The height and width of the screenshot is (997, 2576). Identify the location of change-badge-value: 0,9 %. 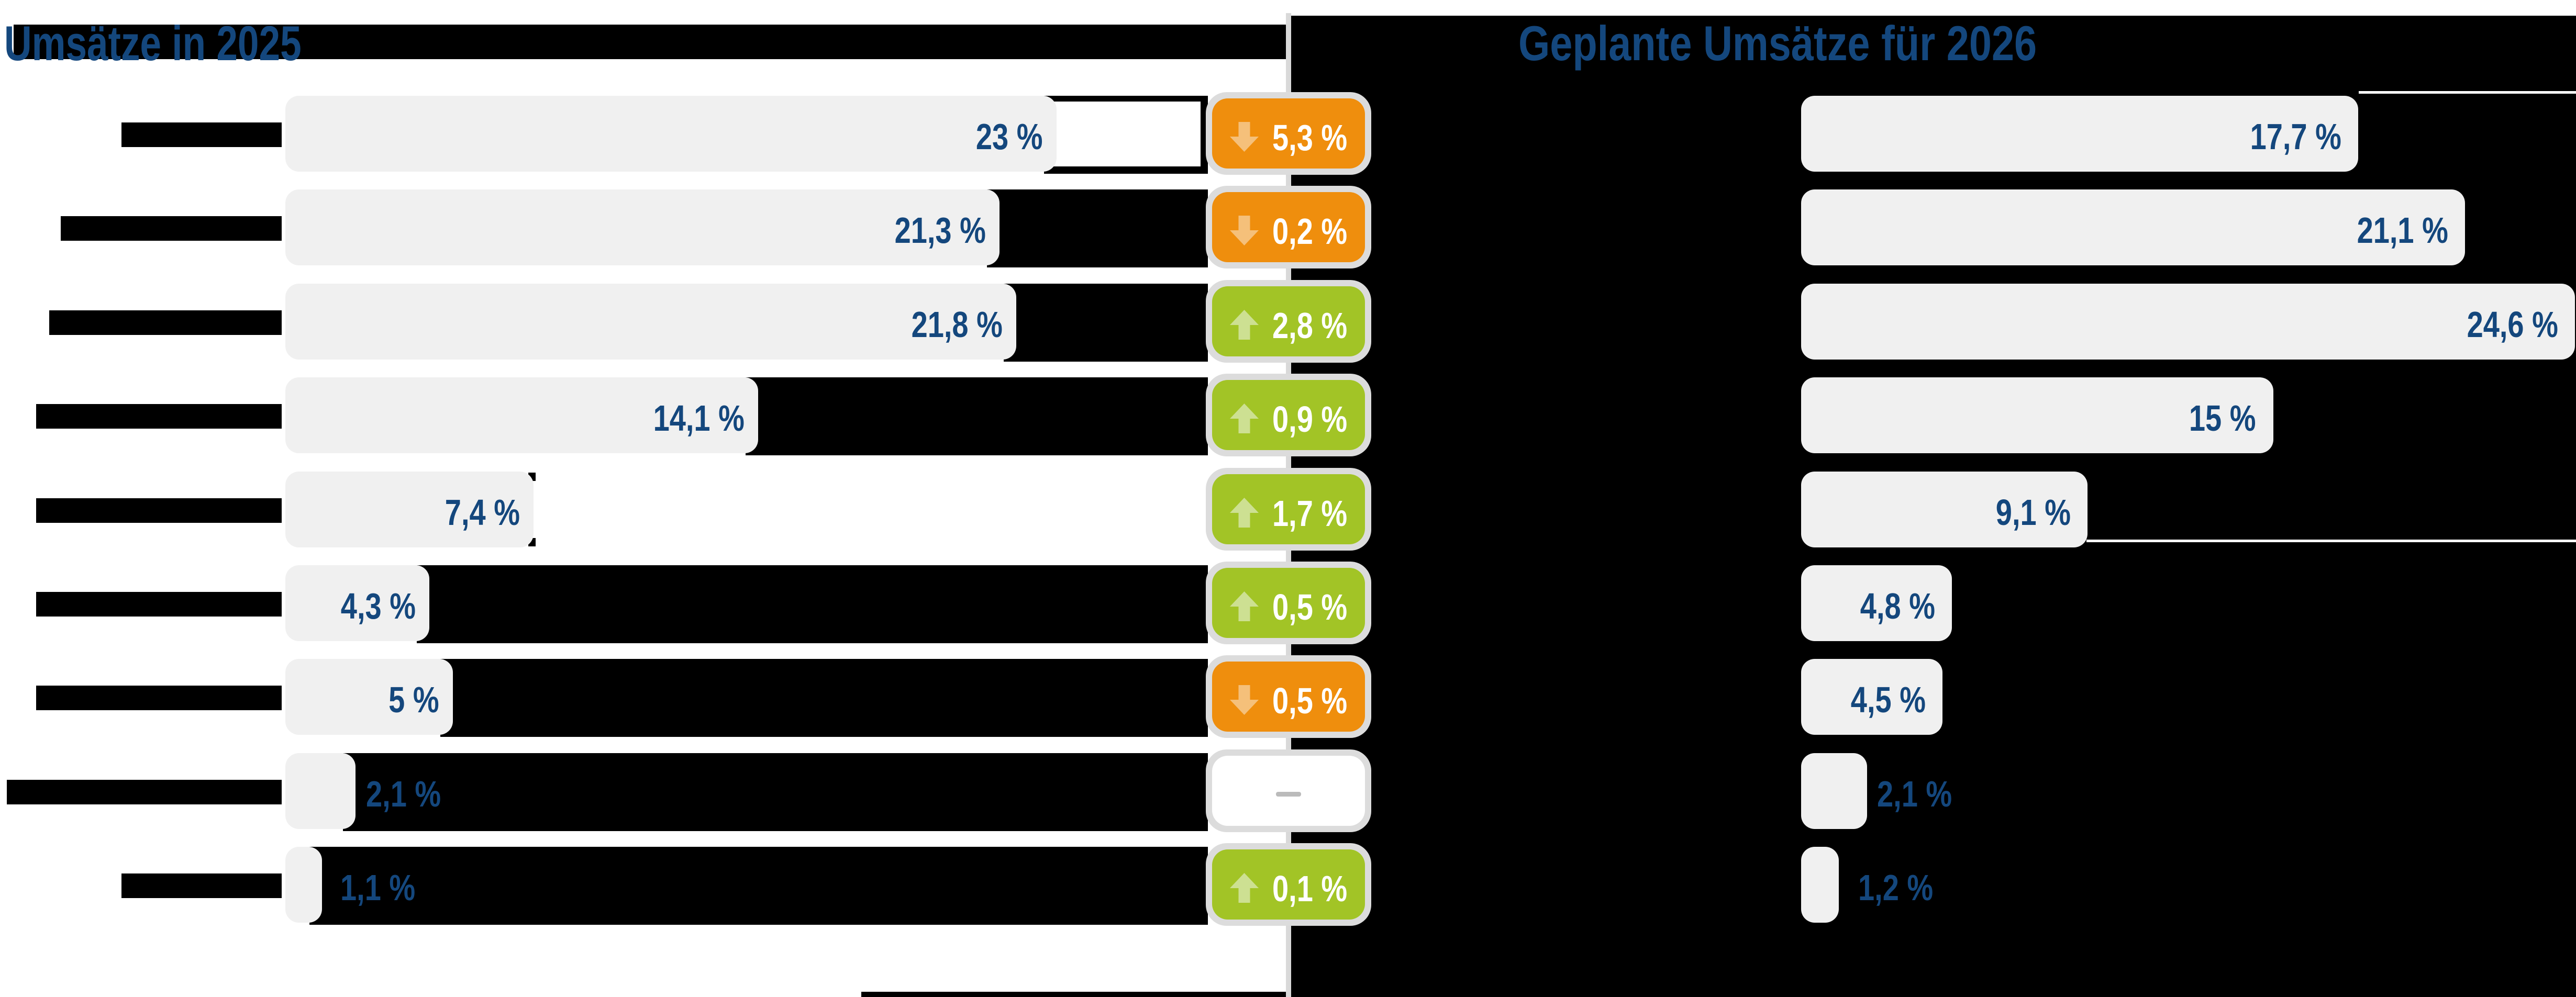
(1310, 419).